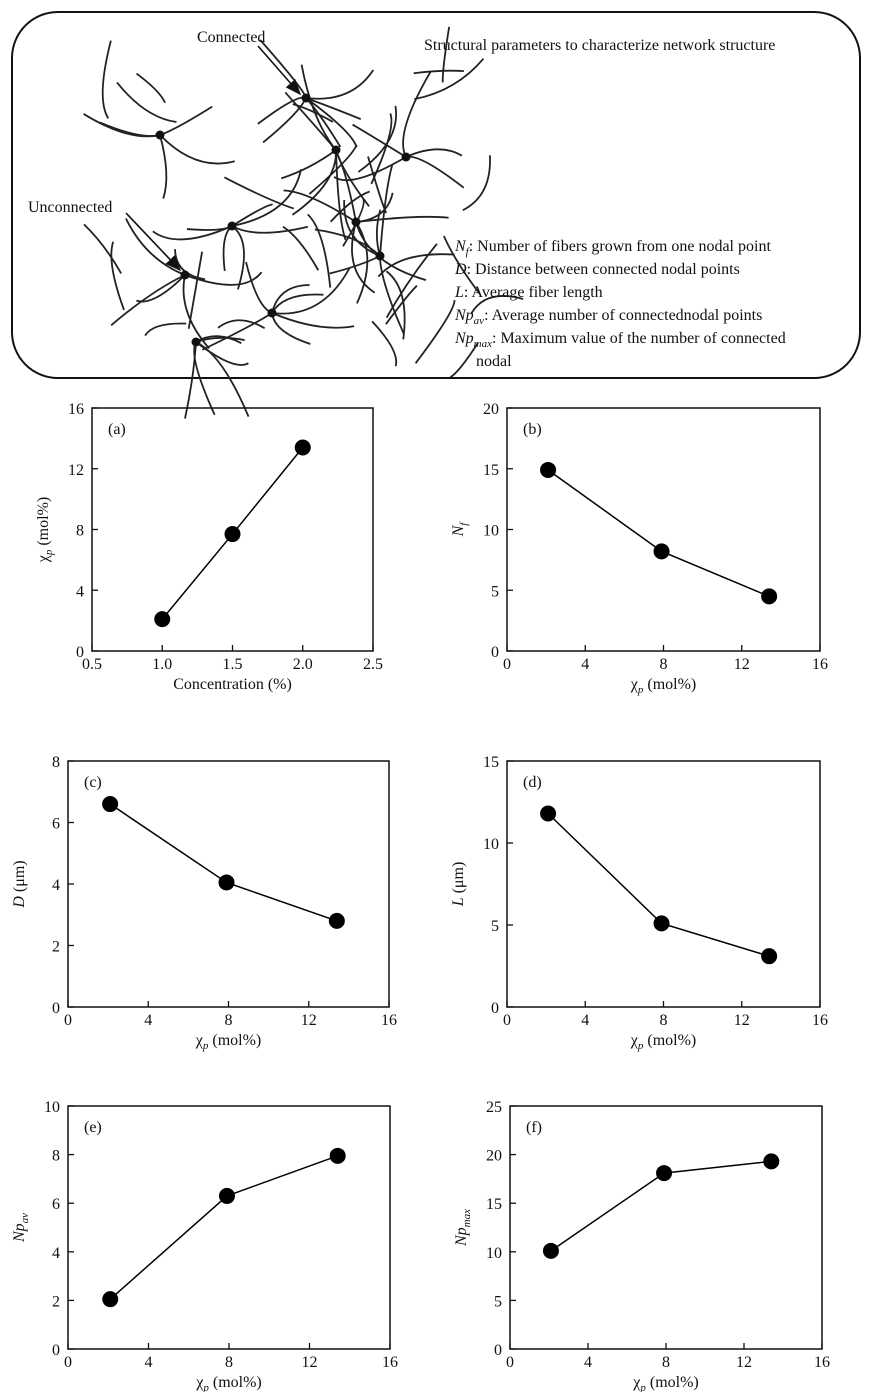 The height and width of the screenshot is (1392, 869). I want to click on axis-label: Concentration (%), so click(232, 684).